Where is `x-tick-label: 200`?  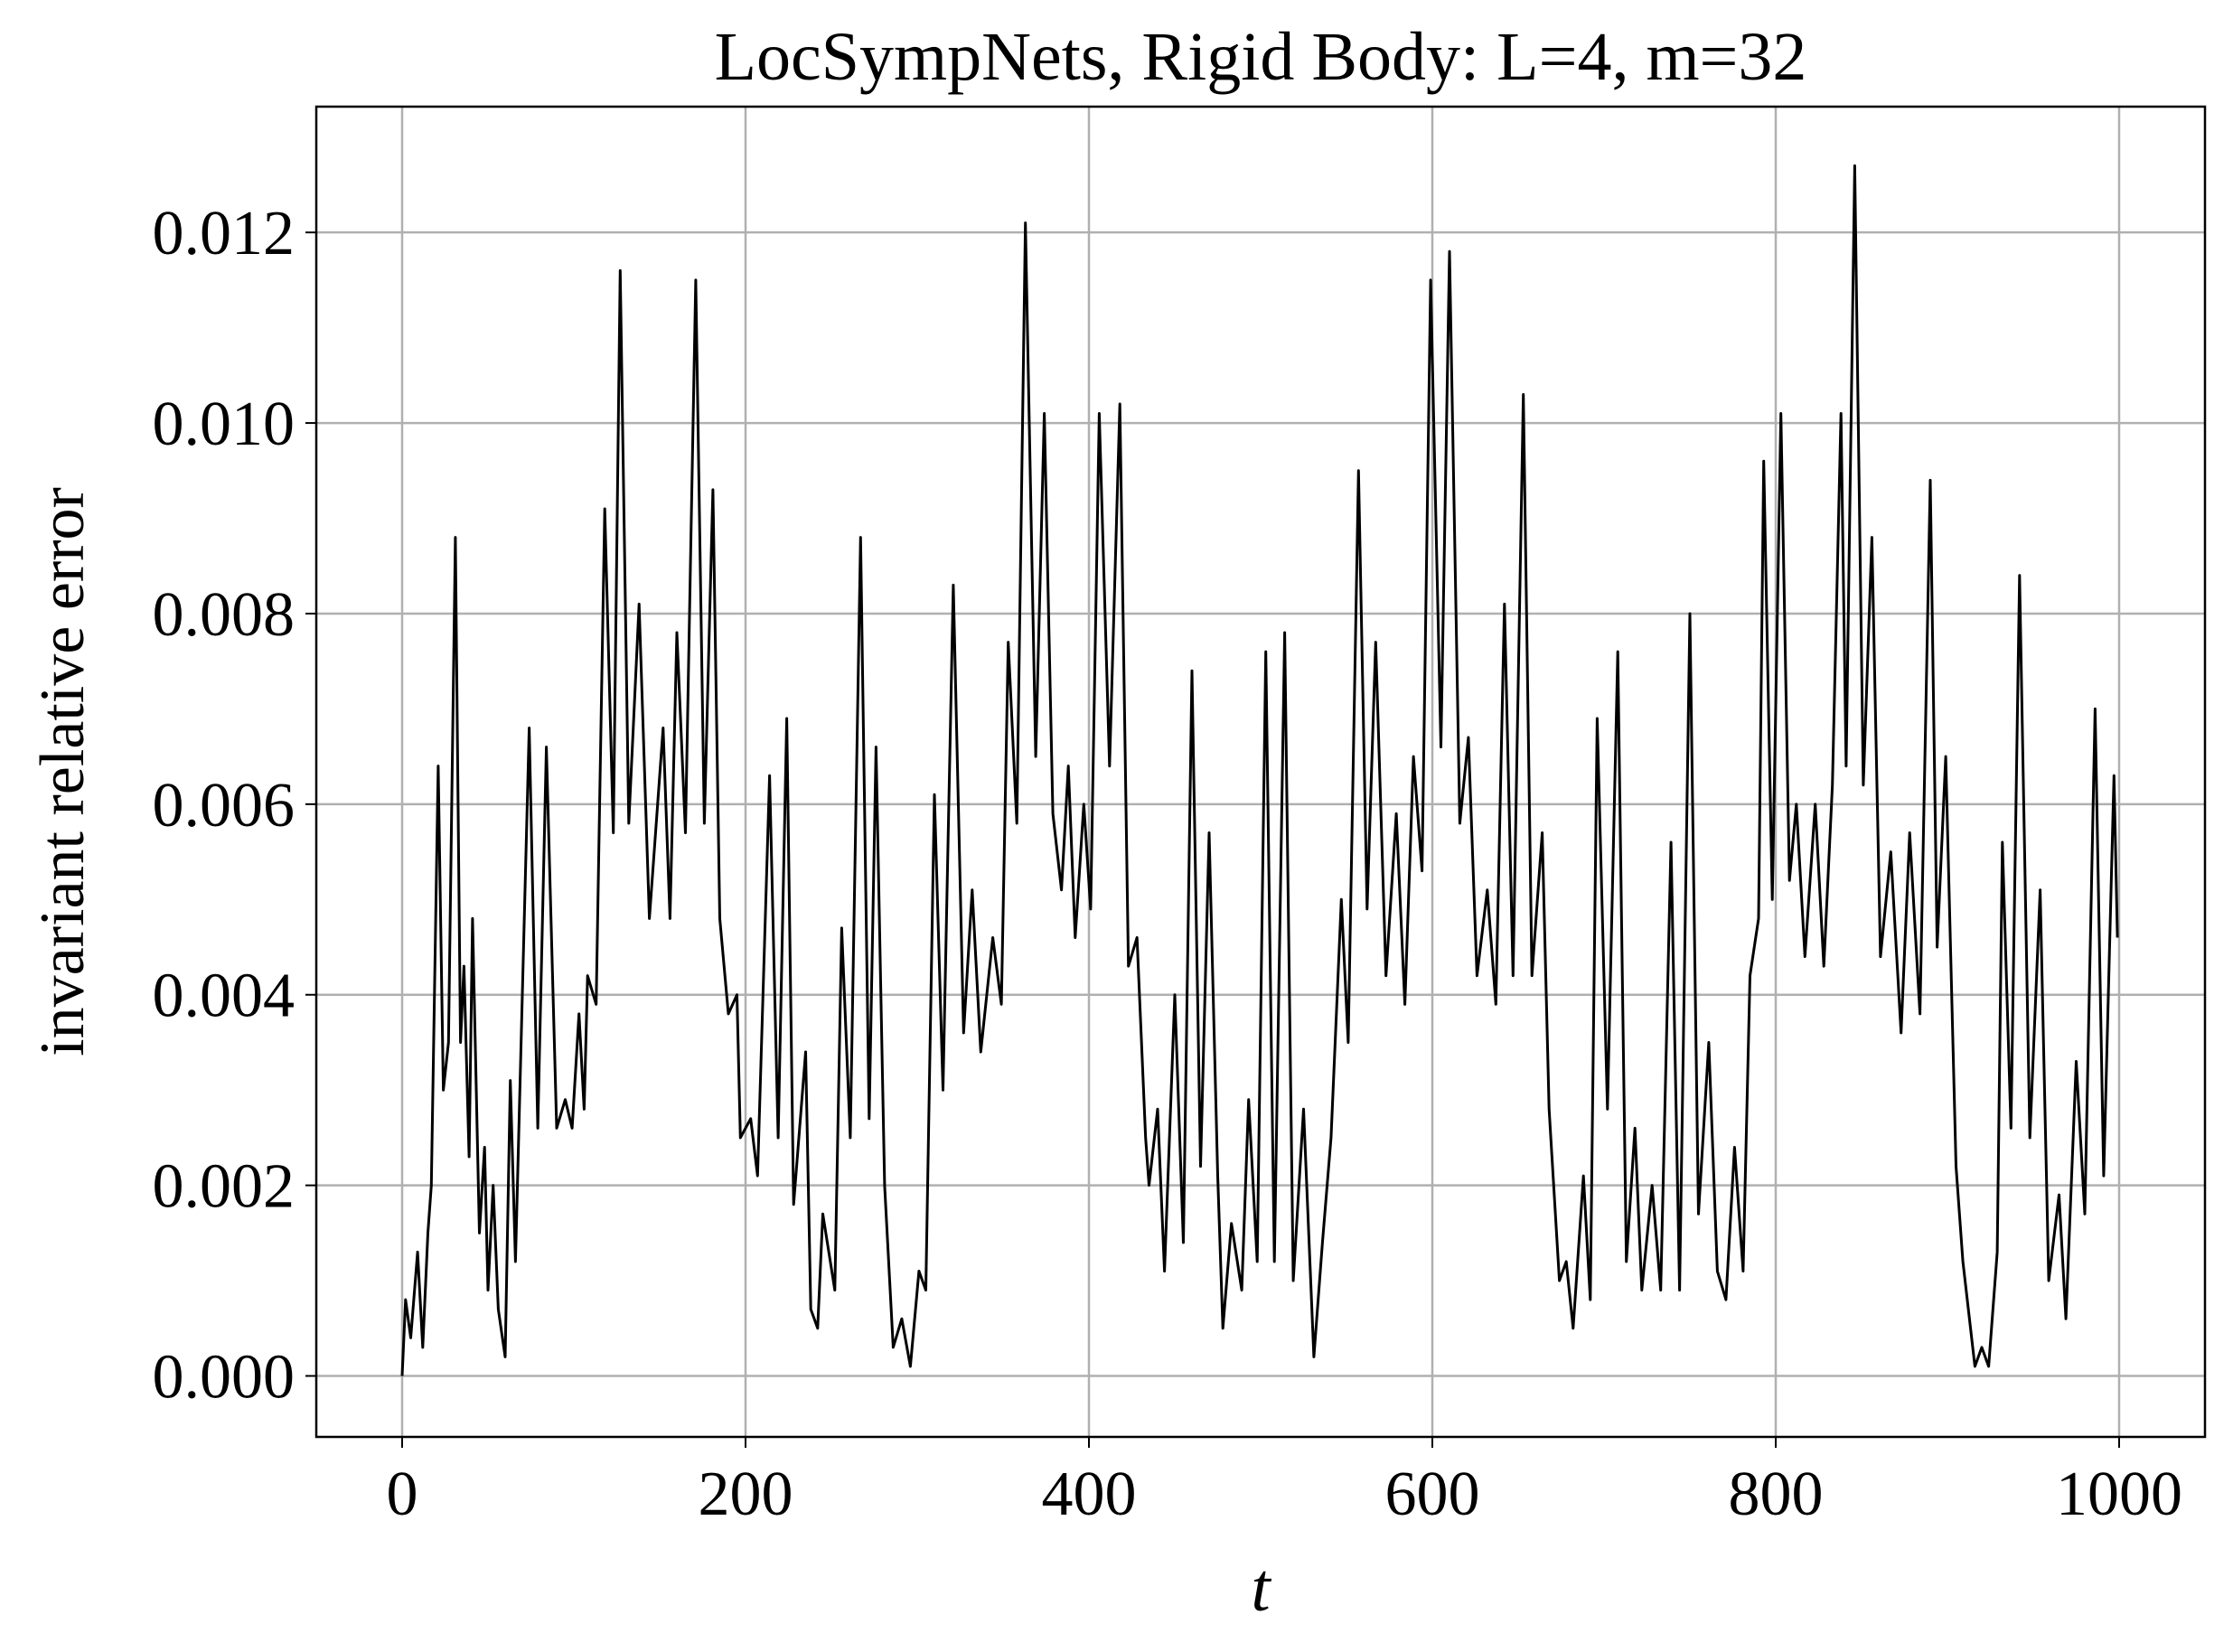
x-tick-label: 200 is located at coordinates (746, 1494).